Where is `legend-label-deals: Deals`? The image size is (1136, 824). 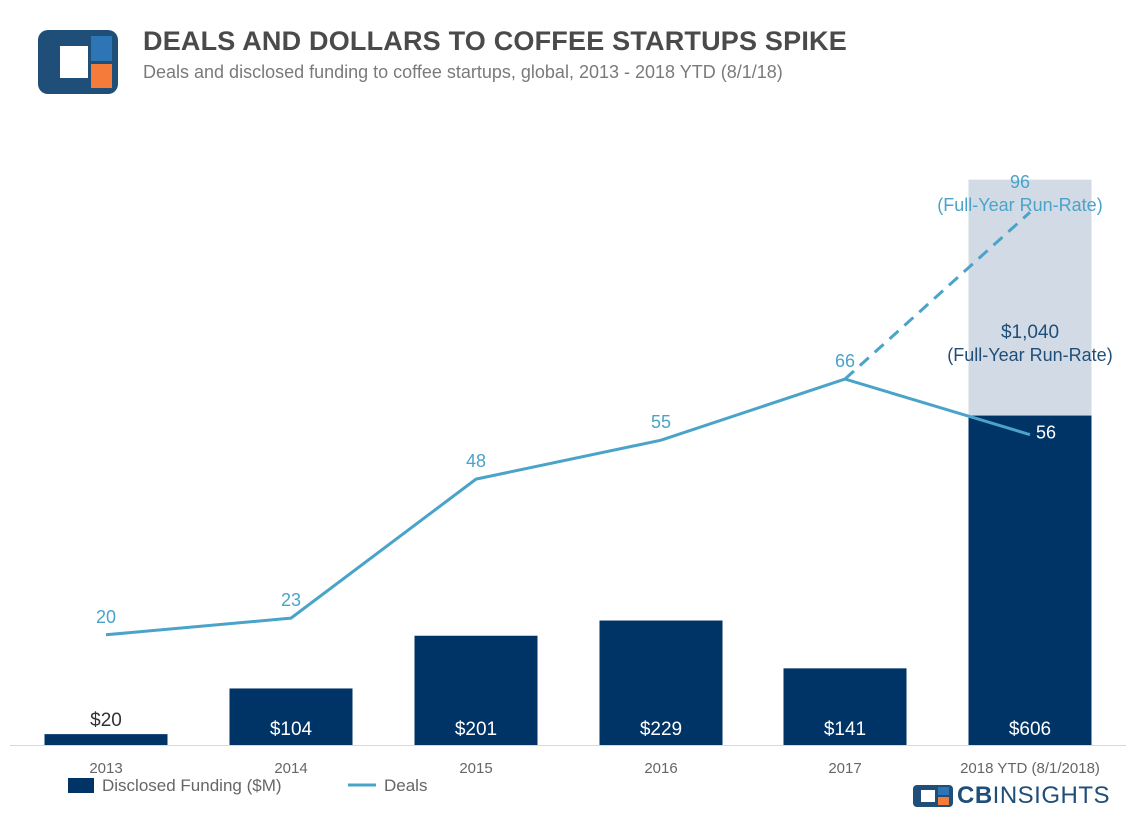
legend-label-deals: Deals is located at coordinates (405, 785).